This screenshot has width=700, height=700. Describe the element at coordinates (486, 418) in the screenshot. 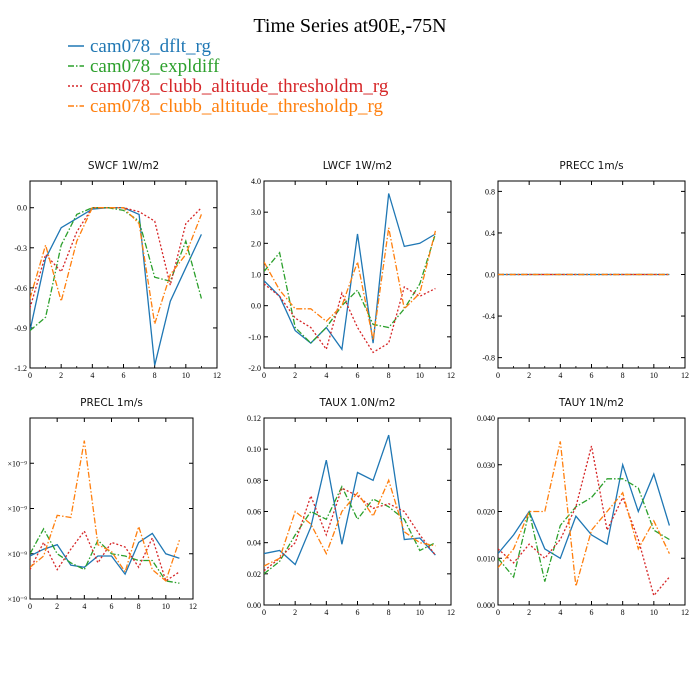

I see `y-tick-label: 0.040` at that location.